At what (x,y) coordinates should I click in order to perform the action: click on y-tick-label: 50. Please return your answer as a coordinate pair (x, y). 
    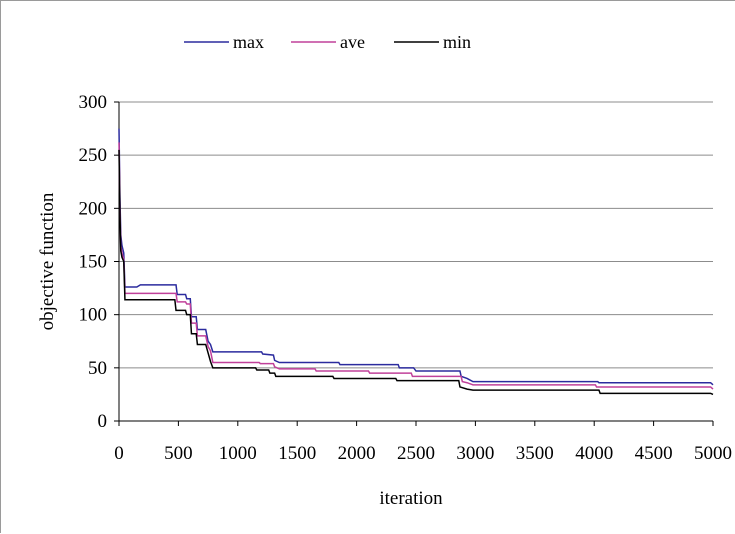
    Looking at the image, I should click on (97, 368).